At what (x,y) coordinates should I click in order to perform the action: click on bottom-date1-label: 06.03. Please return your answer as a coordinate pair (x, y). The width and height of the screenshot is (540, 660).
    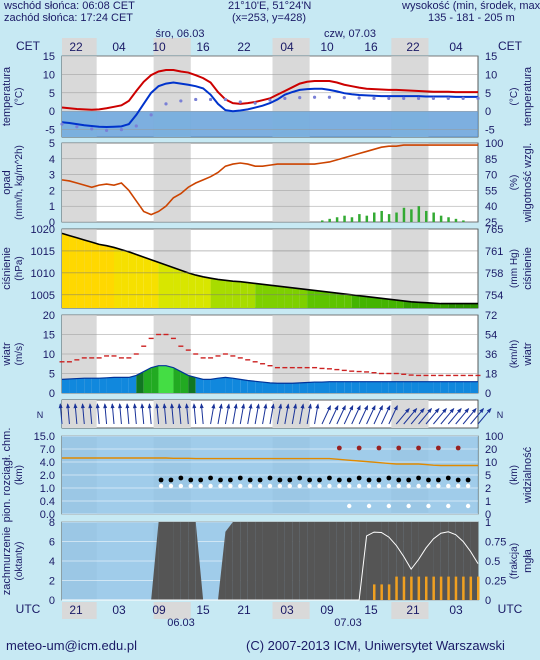
    Looking at the image, I should click on (181, 623).